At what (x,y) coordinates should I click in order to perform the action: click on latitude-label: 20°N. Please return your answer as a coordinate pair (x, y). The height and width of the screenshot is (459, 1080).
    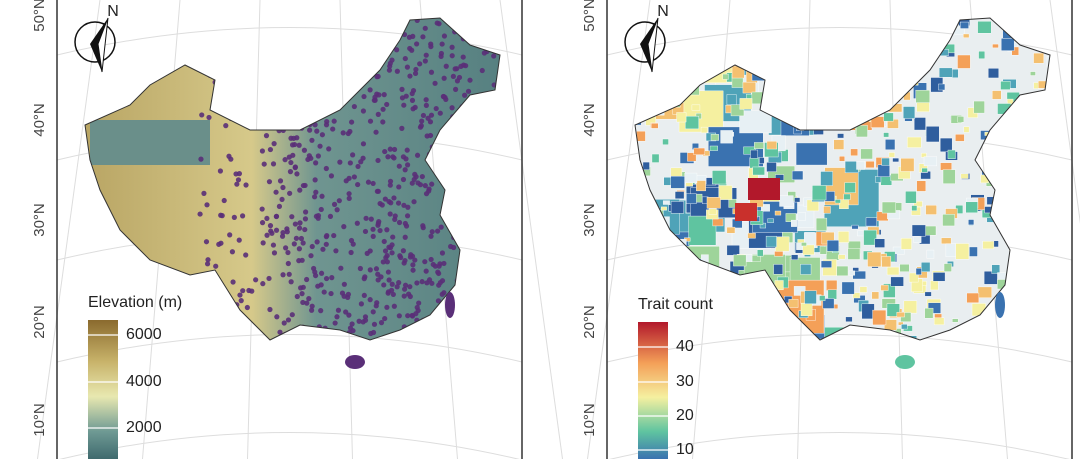
    Looking at the image, I should click on (589, 322).